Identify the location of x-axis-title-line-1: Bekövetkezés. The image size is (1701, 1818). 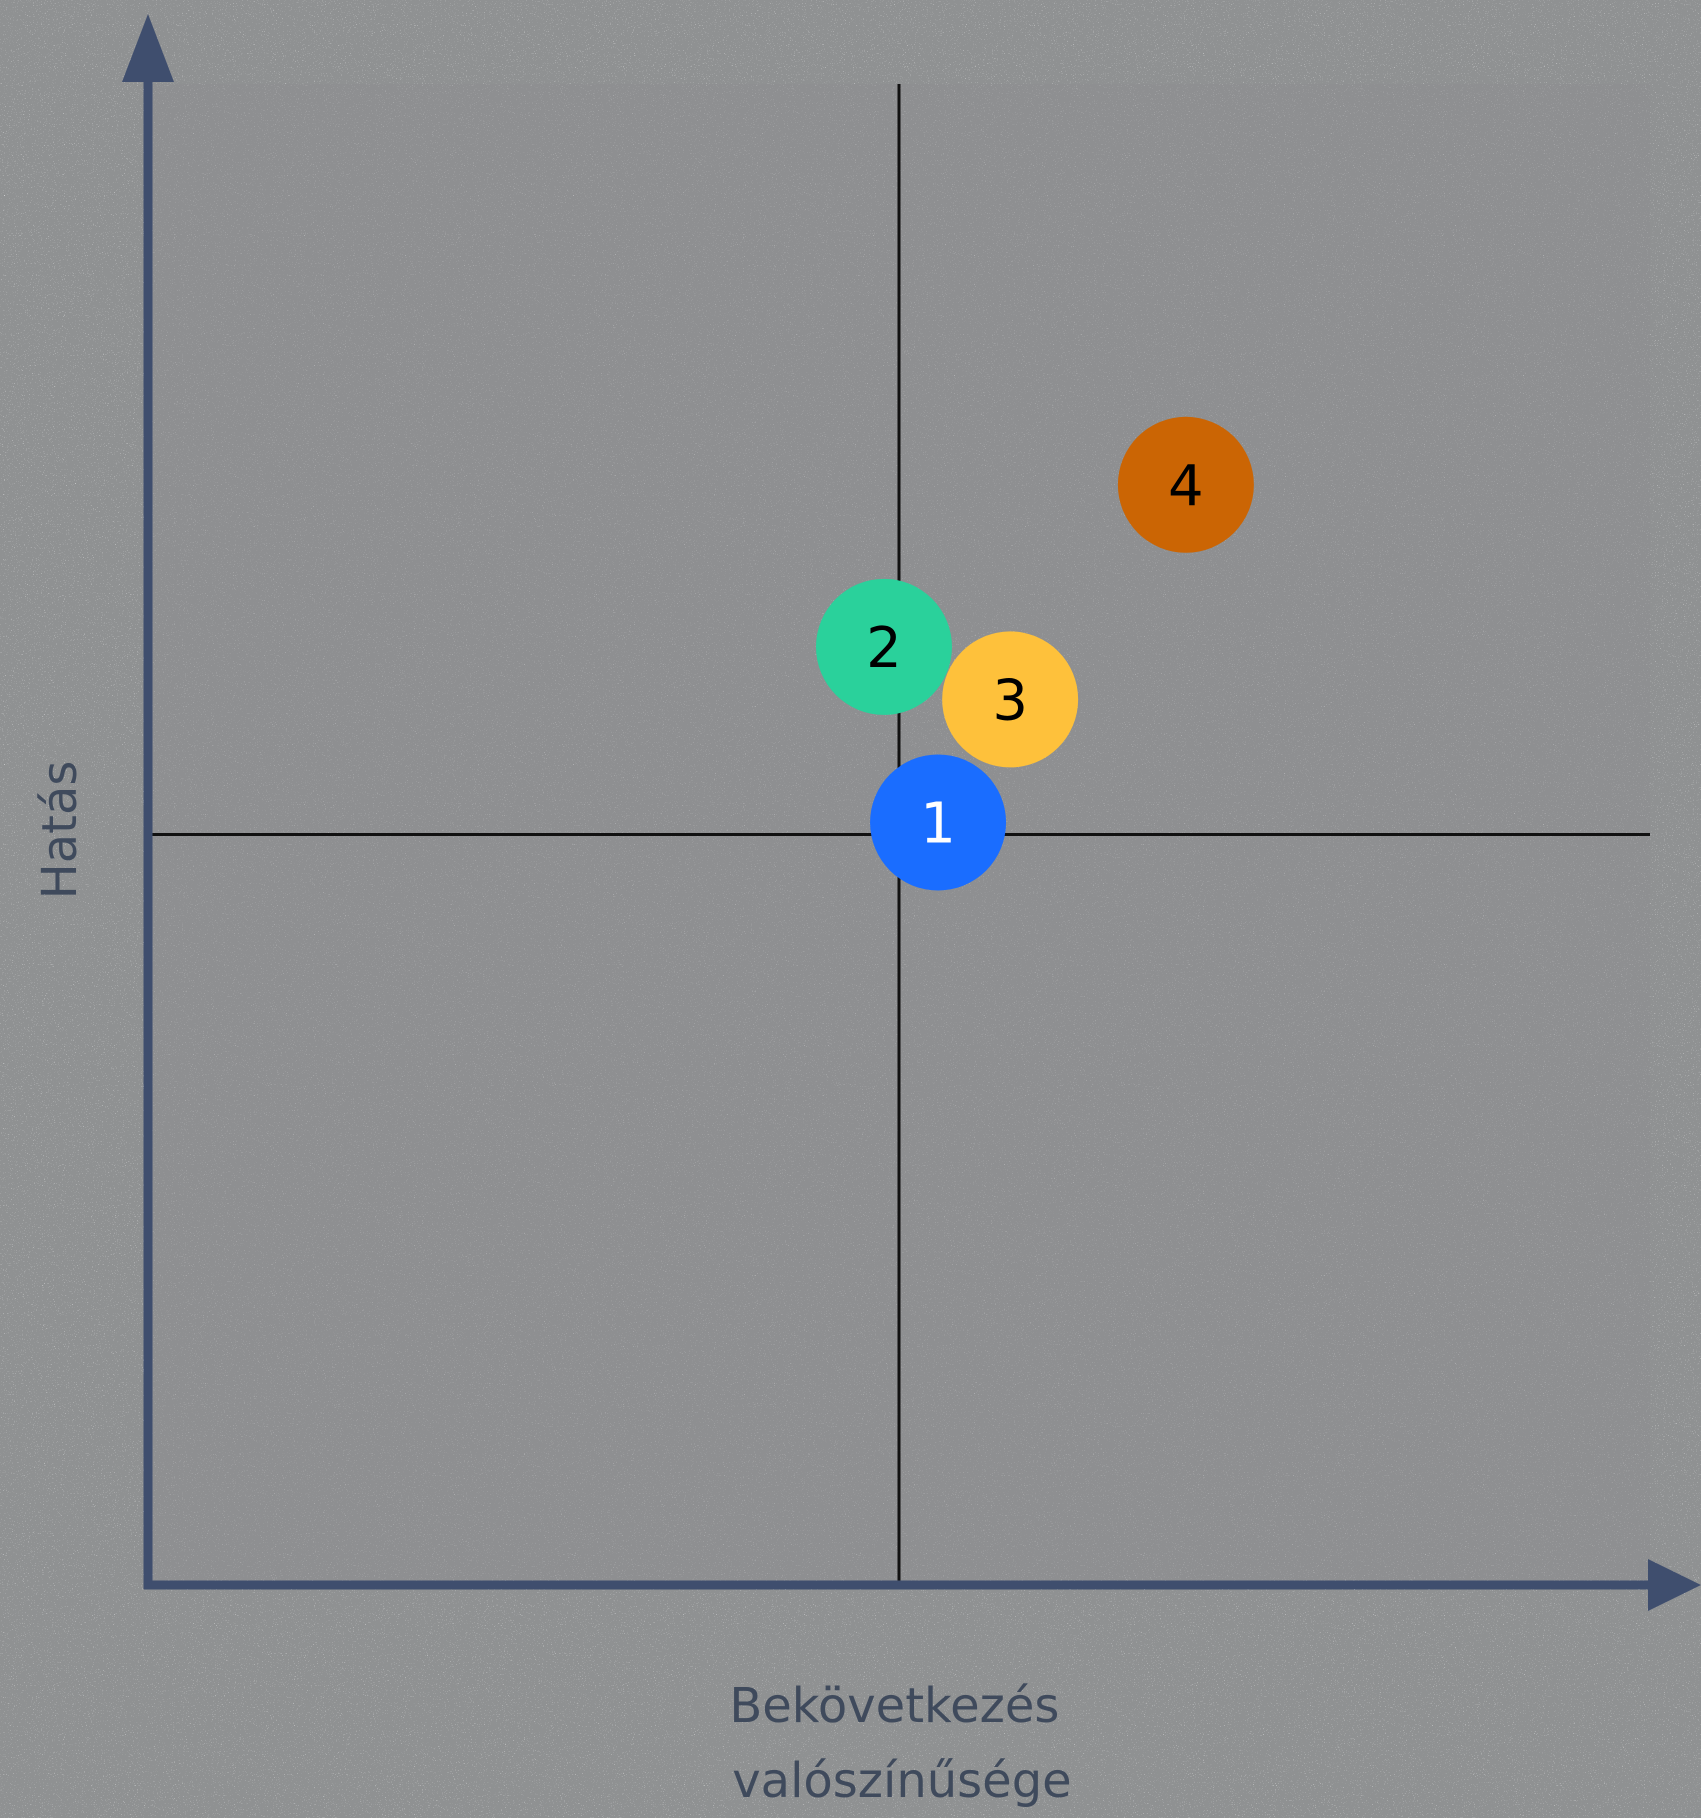
(894, 1706).